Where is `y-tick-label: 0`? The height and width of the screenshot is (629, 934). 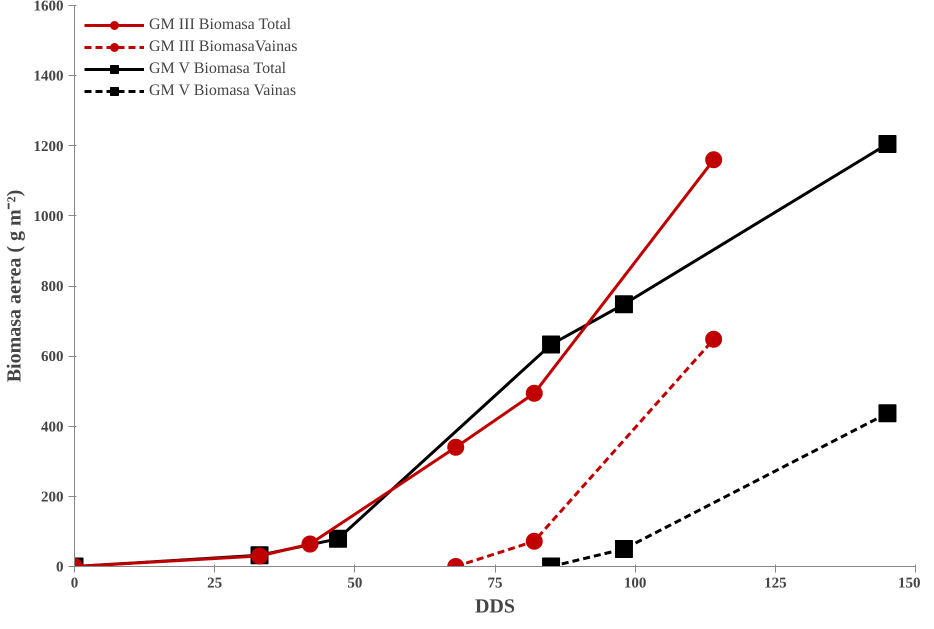 y-tick-label: 0 is located at coordinates (60, 568).